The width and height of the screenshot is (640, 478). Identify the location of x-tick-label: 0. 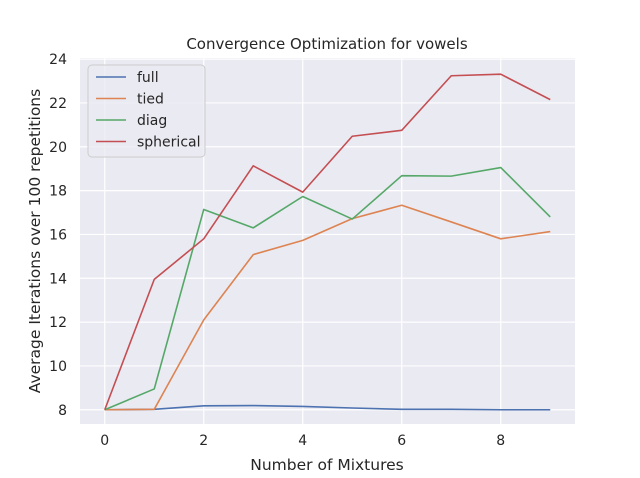
(104, 441).